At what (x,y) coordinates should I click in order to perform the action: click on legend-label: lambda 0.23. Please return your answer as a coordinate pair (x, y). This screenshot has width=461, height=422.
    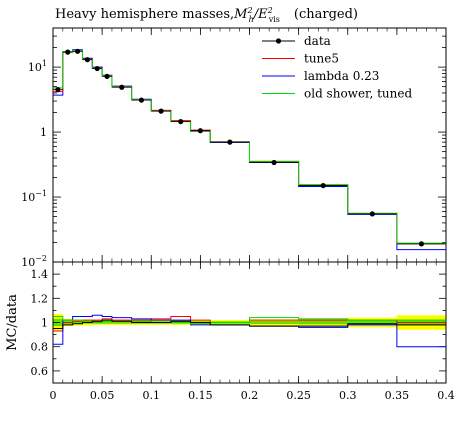
    Looking at the image, I should click on (341, 76).